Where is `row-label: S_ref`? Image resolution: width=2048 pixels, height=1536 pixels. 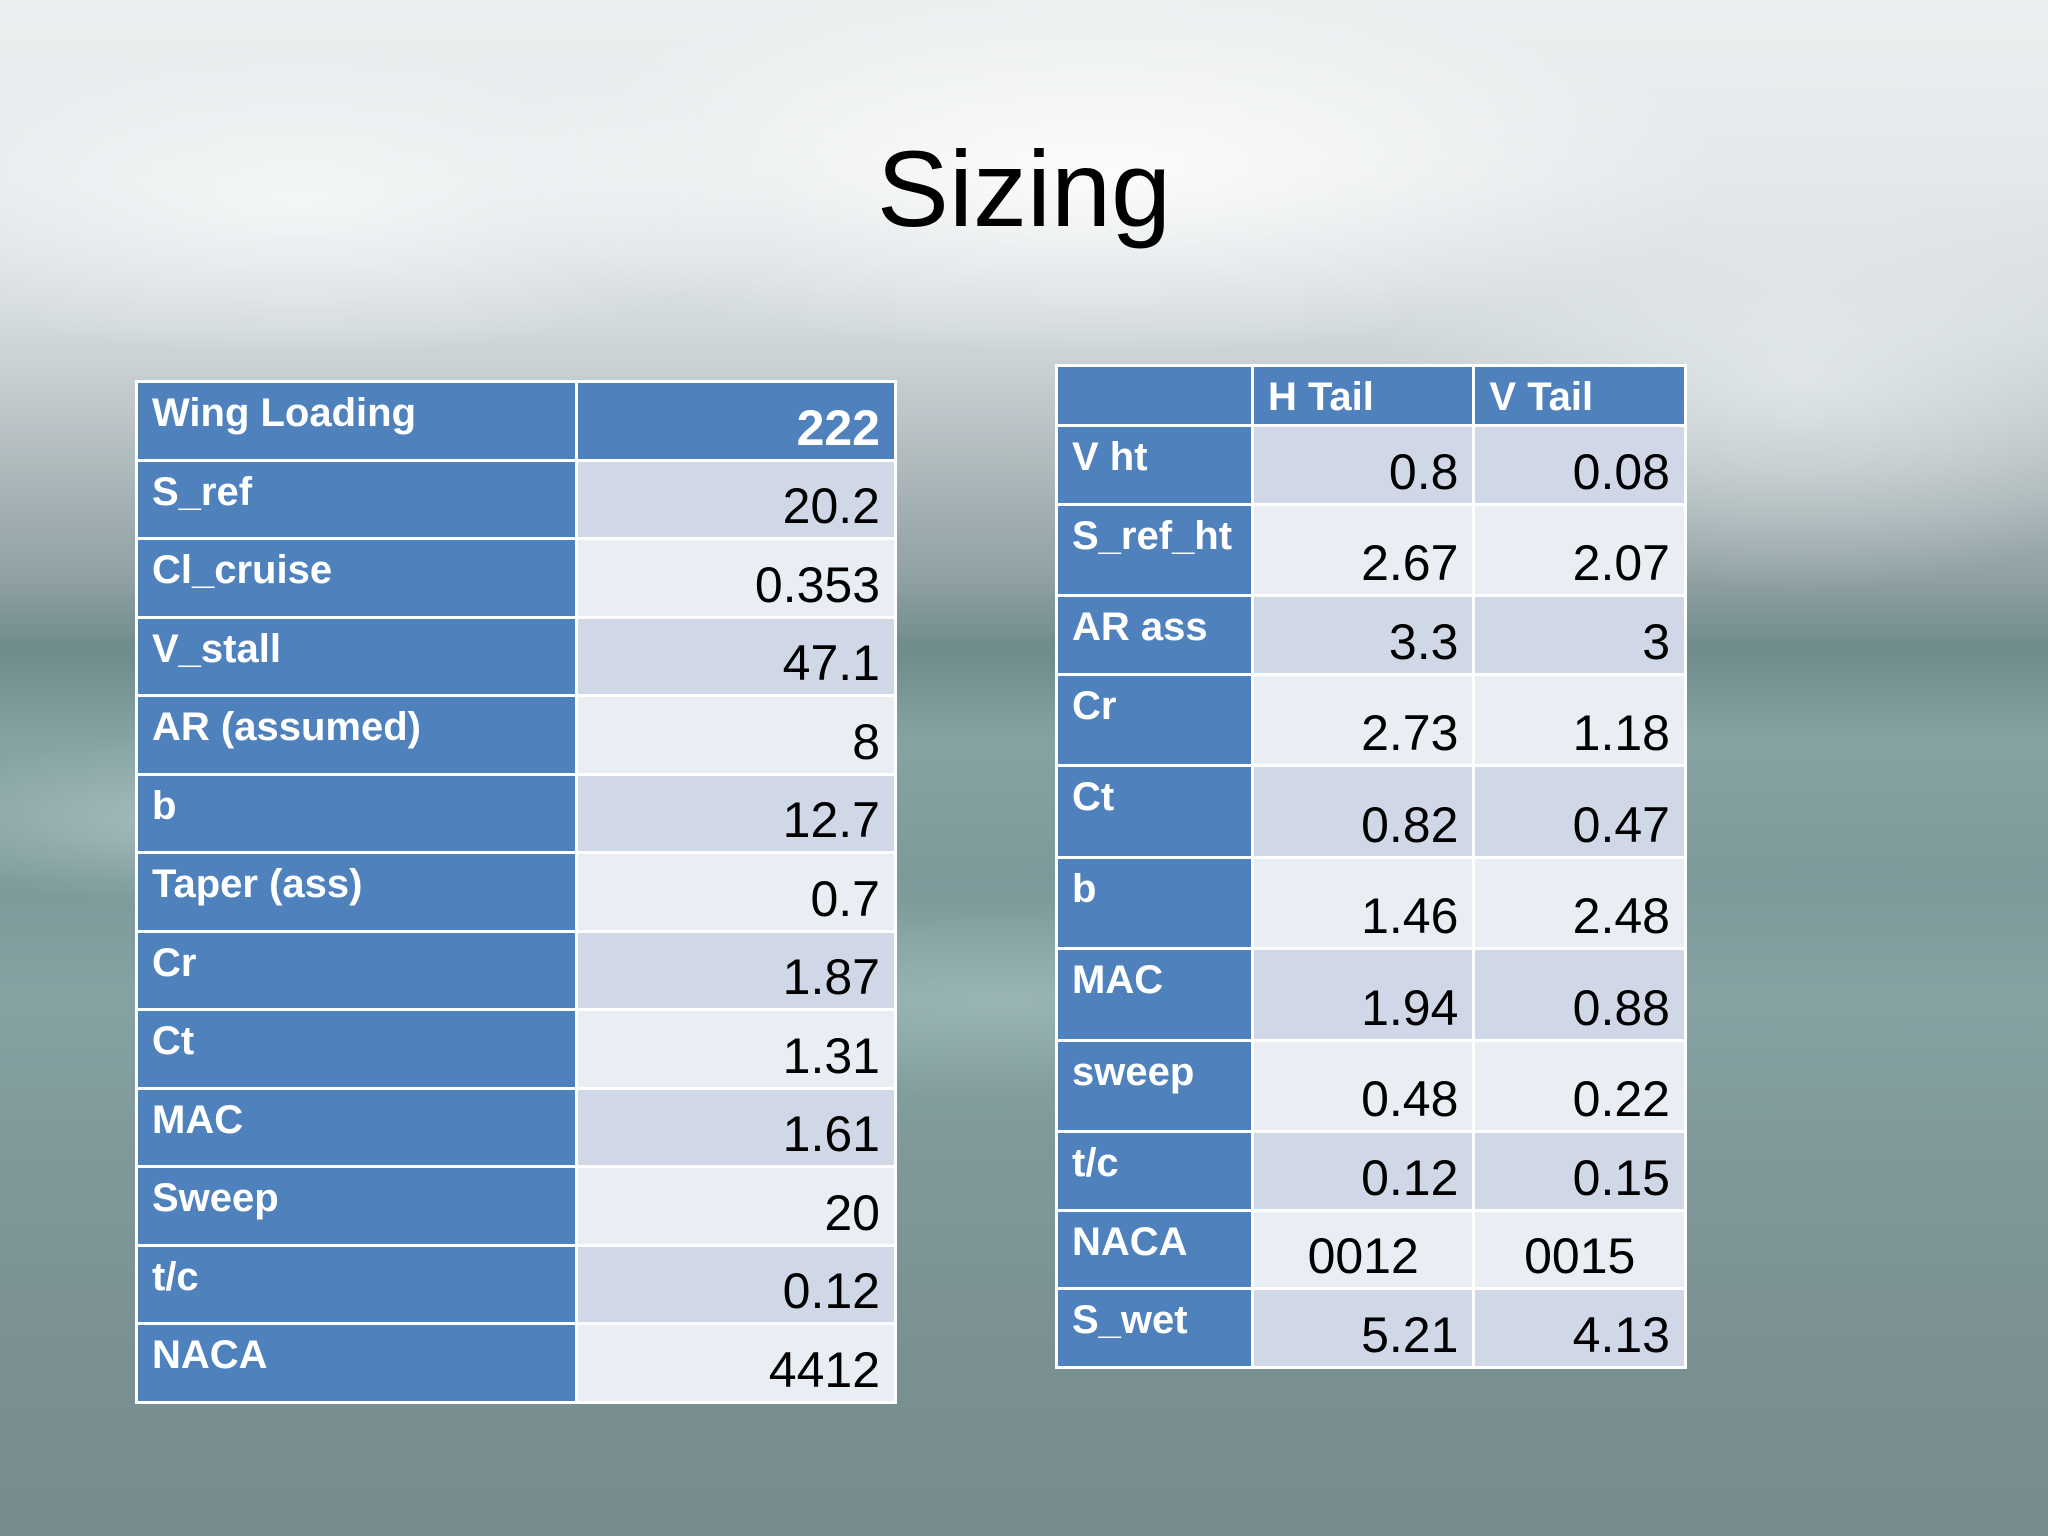
row-label: S_ref is located at coordinates (356, 499).